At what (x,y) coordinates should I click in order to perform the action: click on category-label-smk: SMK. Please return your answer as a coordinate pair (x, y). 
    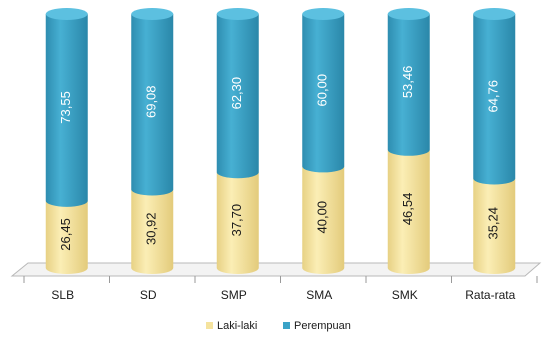
    Looking at the image, I should click on (405, 295).